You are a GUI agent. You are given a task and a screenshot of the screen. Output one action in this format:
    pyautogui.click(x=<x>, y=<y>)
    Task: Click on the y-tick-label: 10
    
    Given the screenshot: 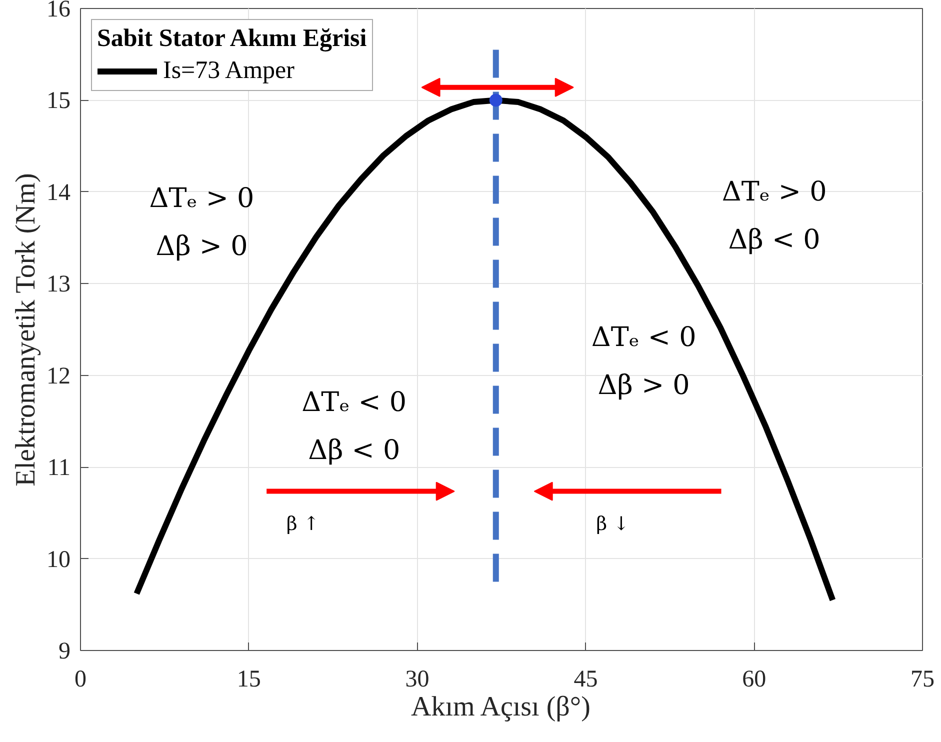 What is the action you would take?
    pyautogui.click(x=58, y=559)
    